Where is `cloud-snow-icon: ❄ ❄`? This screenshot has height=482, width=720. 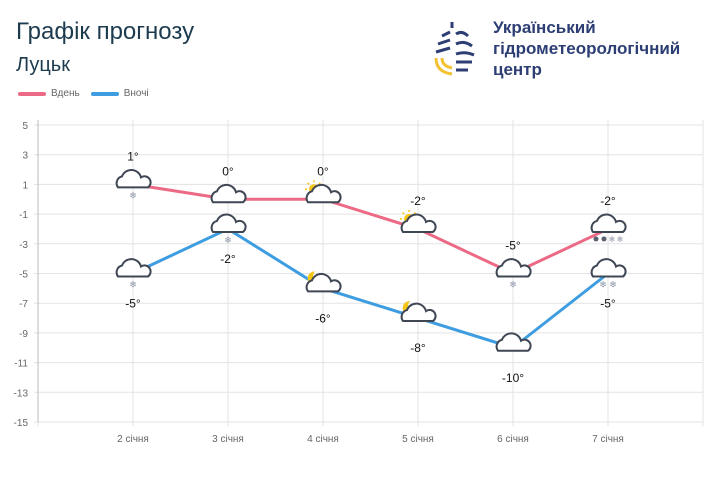 cloud-snow-icon: ❄ ❄ is located at coordinates (608, 274).